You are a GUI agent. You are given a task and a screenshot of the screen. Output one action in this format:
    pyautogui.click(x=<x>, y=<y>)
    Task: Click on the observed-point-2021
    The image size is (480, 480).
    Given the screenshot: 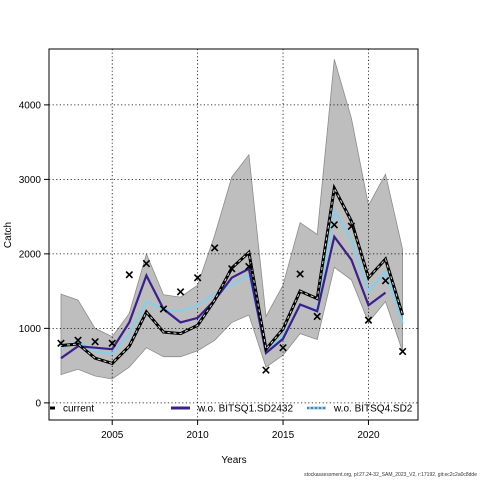 What is the action you would take?
    pyautogui.click(x=385, y=280)
    